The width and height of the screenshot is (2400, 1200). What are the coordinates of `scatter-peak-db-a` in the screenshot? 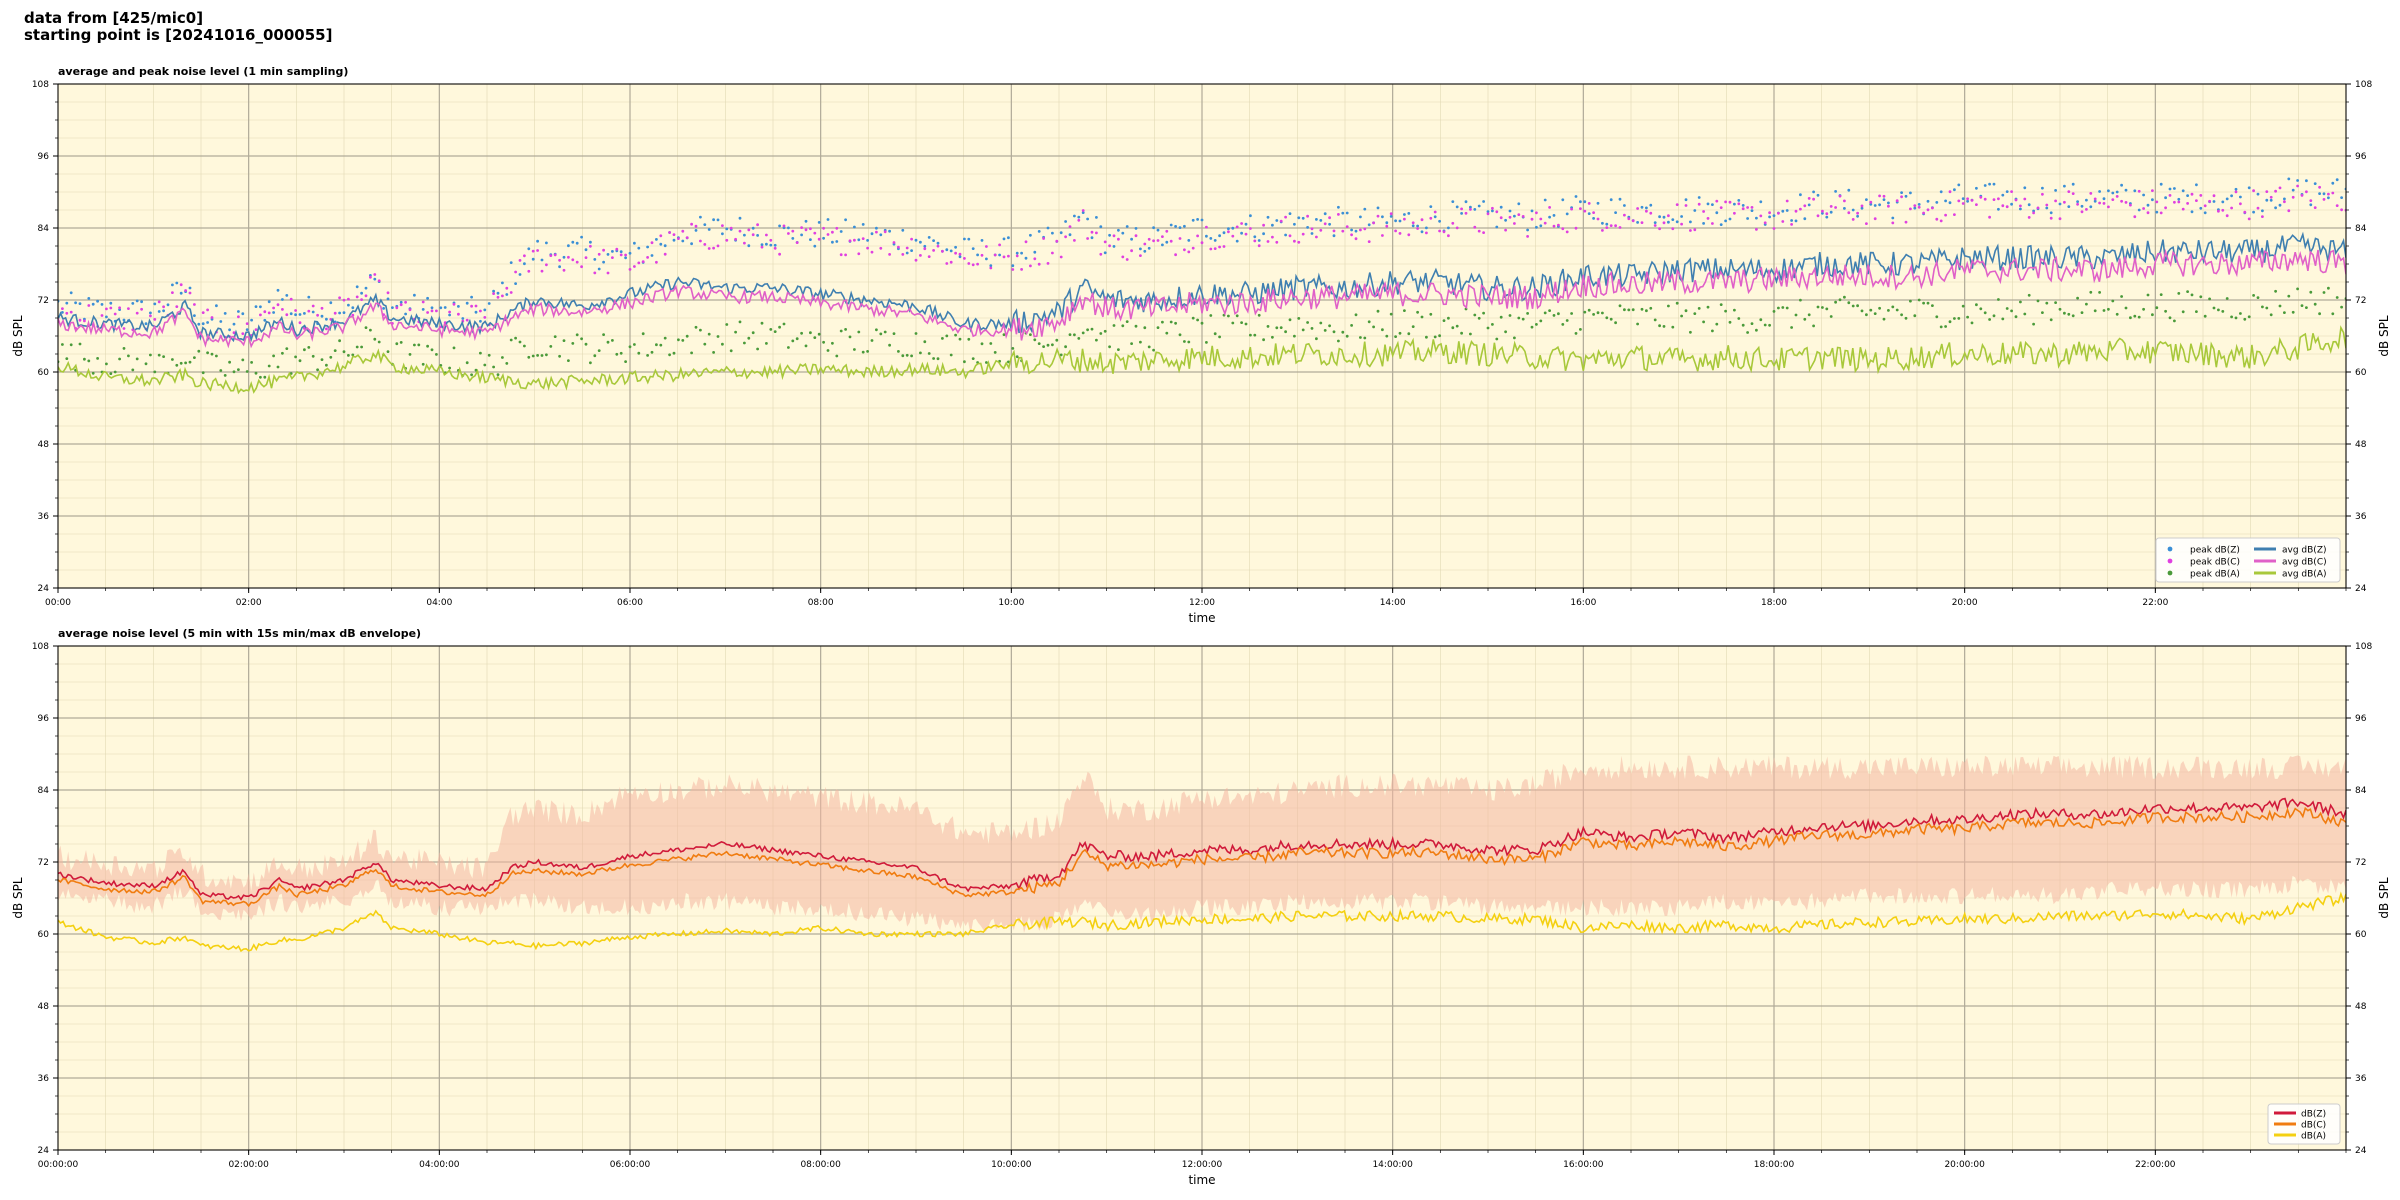 It's located at (1202, 332).